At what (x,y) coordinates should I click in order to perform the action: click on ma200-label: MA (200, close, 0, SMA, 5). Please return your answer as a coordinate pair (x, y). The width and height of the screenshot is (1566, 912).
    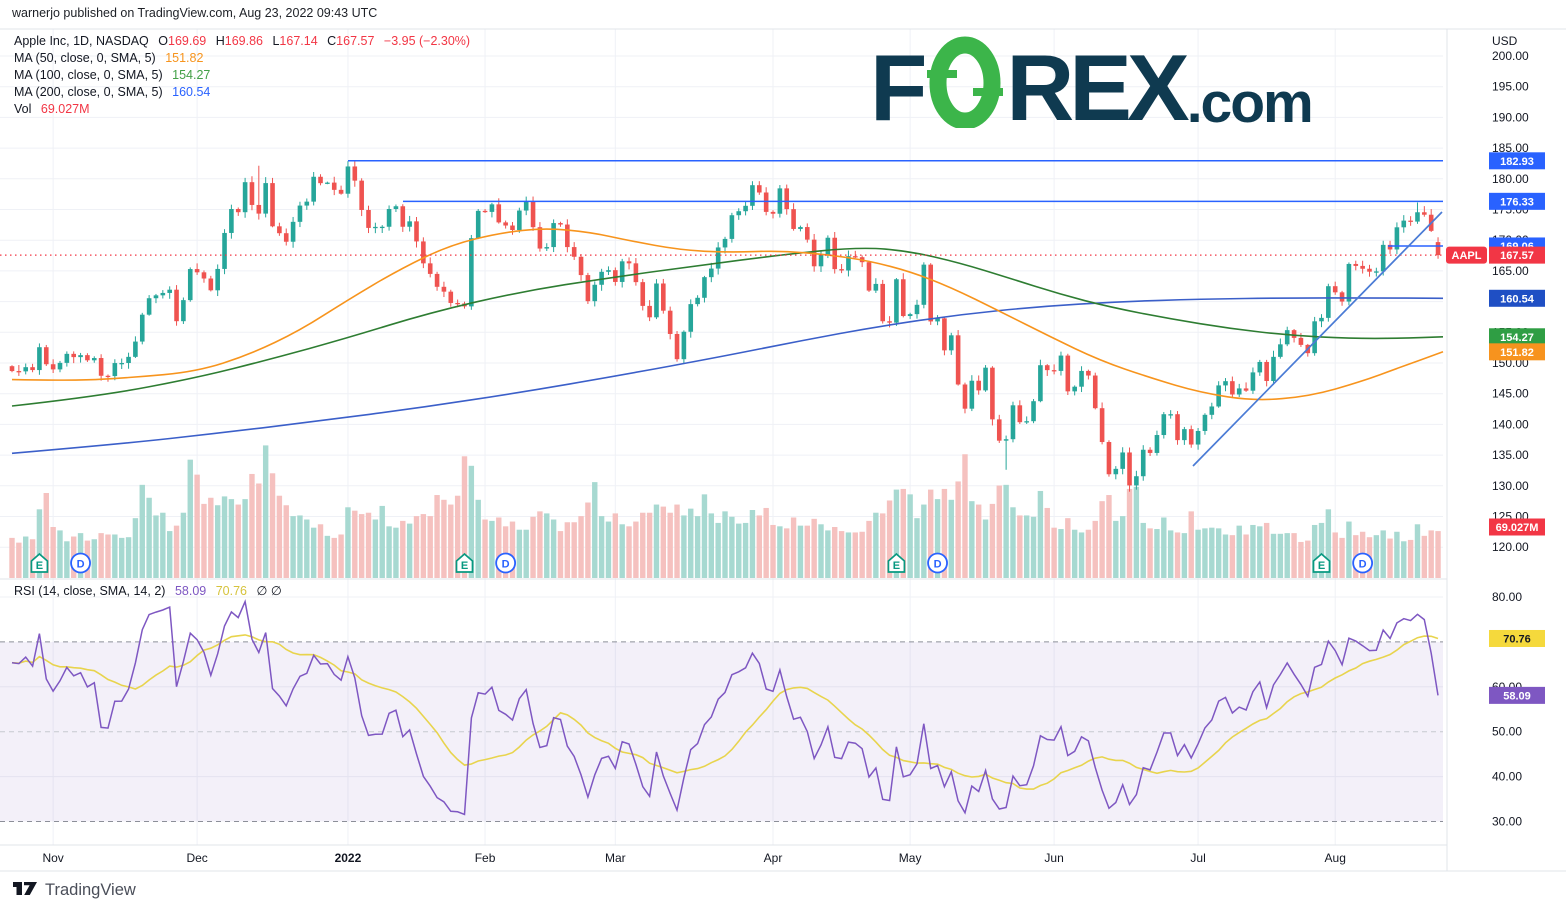
    Looking at the image, I should click on (88, 92).